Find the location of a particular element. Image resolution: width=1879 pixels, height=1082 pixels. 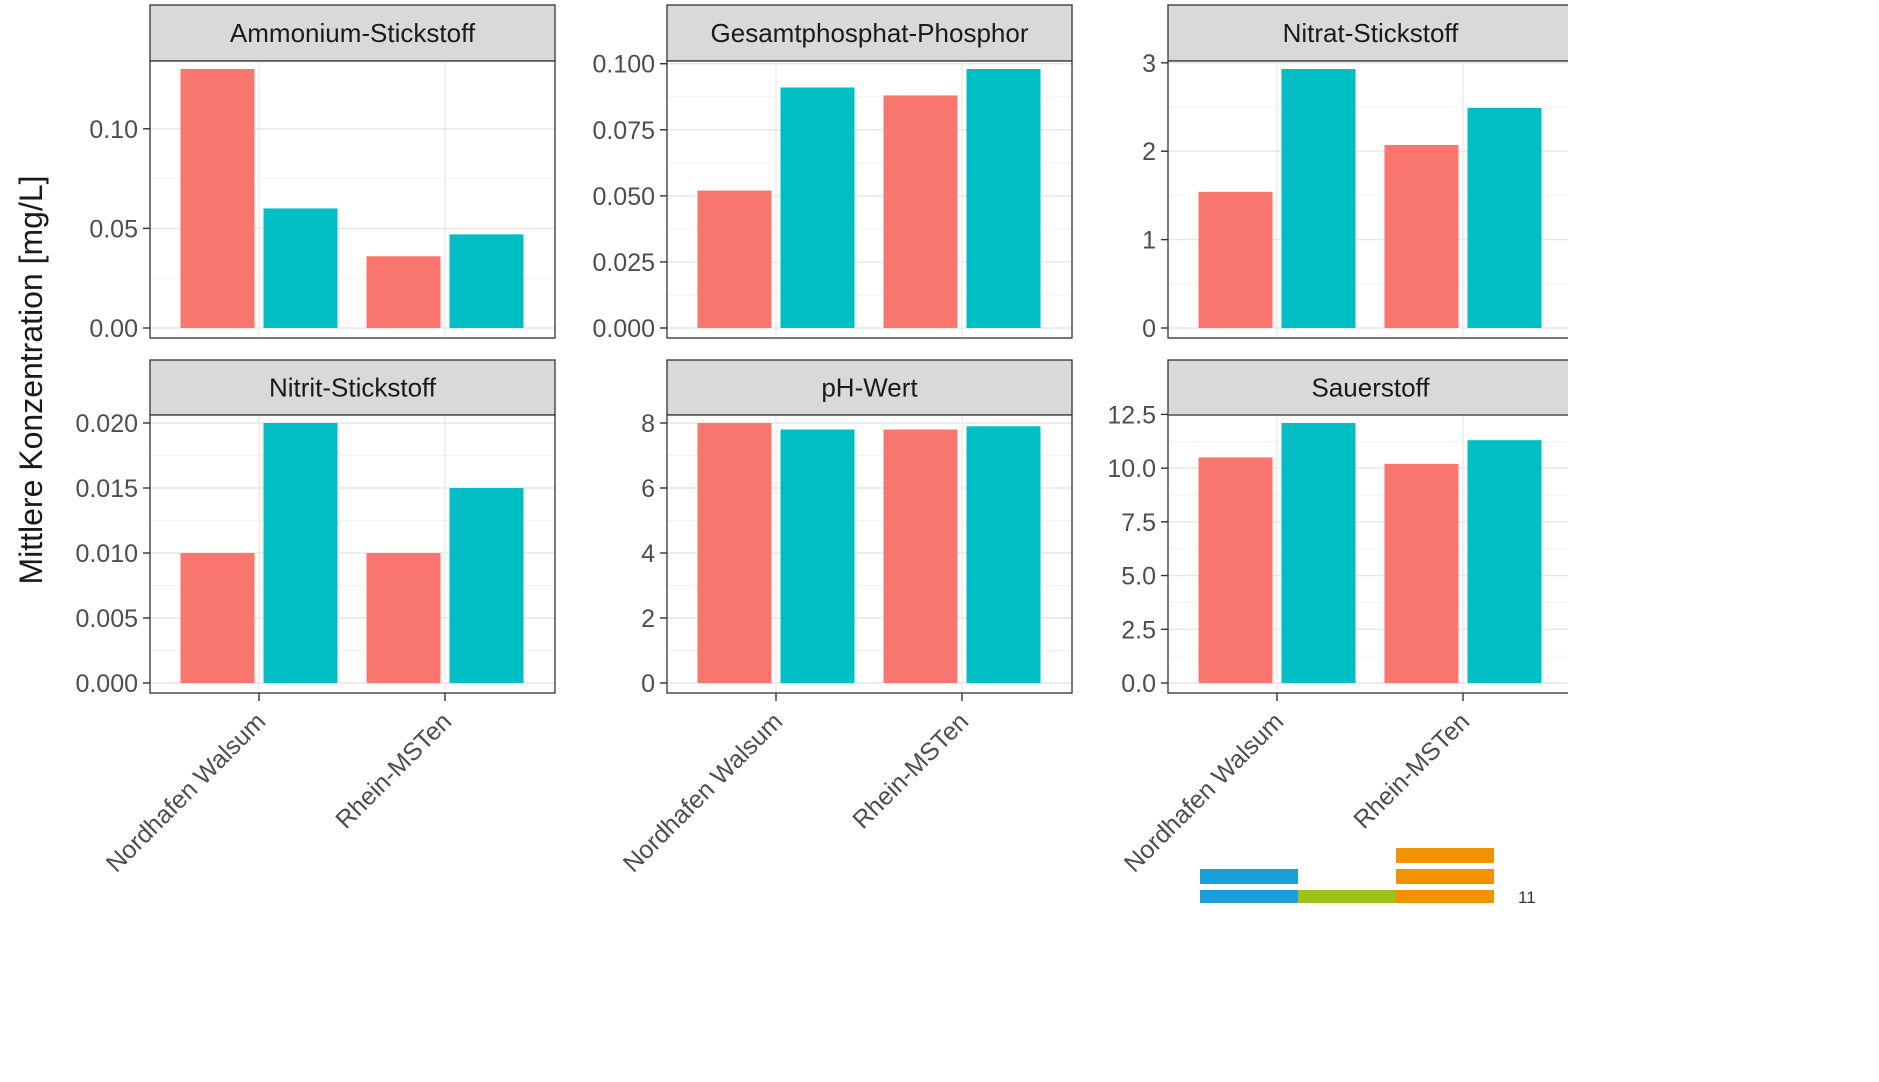

y-tick-label: 0.025 is located at coordinates (623, 263).